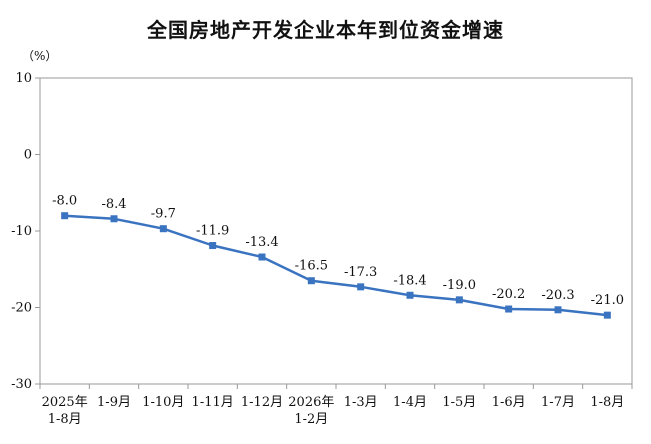 This screenshot has height=444, width=651. I want to click on x-tick-label: 1-7月, so click(558, 402).